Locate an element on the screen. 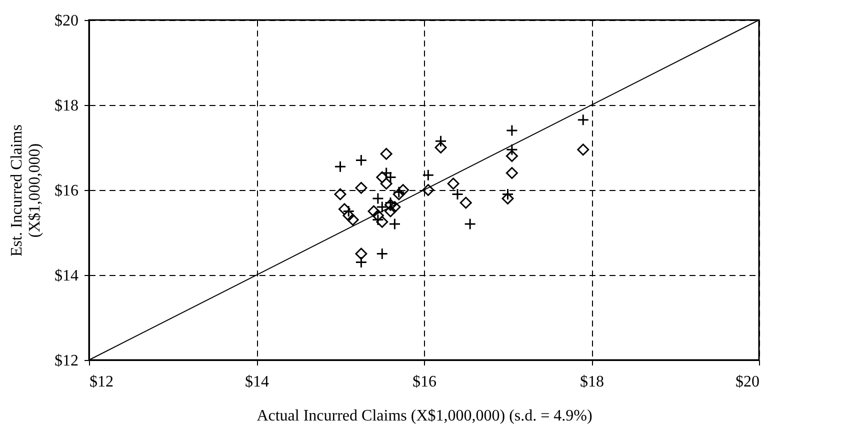  x-tick-label: $18 is located at coordinates (592, 382).